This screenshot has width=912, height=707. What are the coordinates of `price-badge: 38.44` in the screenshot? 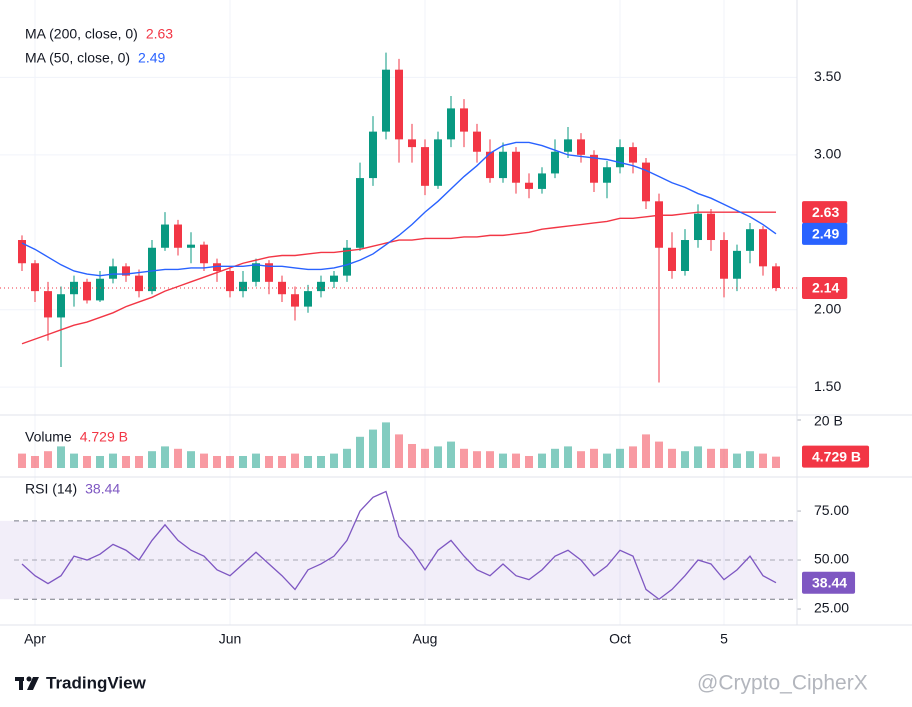 It's located at (829, 582).